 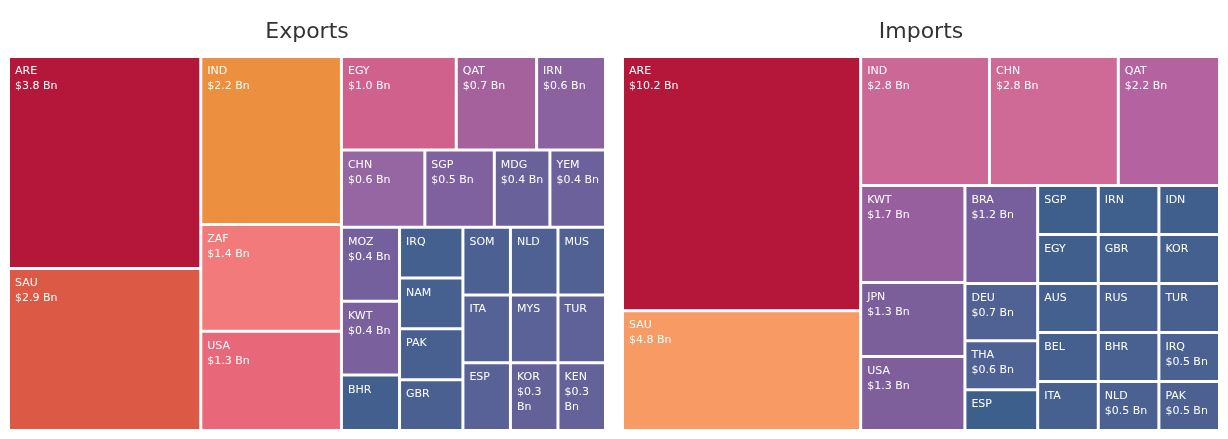 What do you see at coordinates (1055, 298) in the screenshot?
I see `category-label: AUS` at bounding box center [1055, 298].